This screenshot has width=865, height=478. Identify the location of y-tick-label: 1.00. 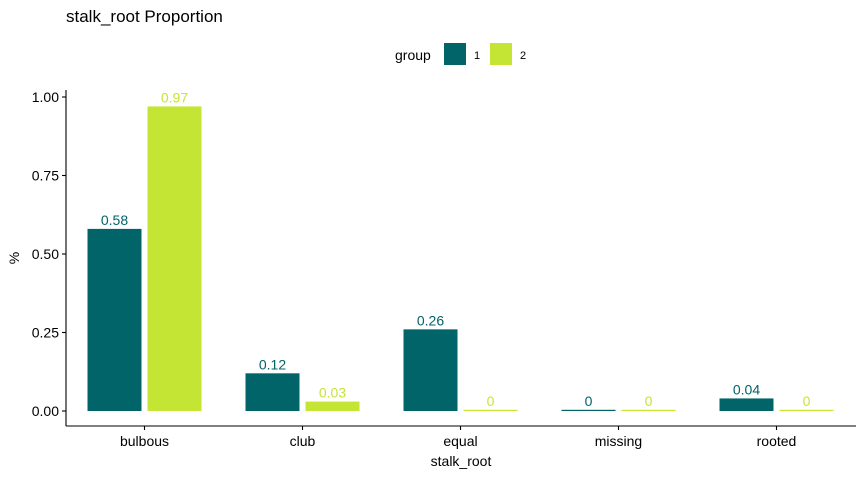
(45, 97).